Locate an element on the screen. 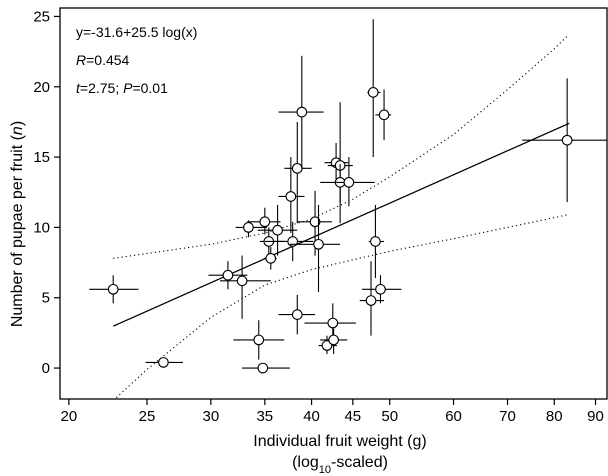  y-tick-label: 5 is located at coordinates (46, 298).